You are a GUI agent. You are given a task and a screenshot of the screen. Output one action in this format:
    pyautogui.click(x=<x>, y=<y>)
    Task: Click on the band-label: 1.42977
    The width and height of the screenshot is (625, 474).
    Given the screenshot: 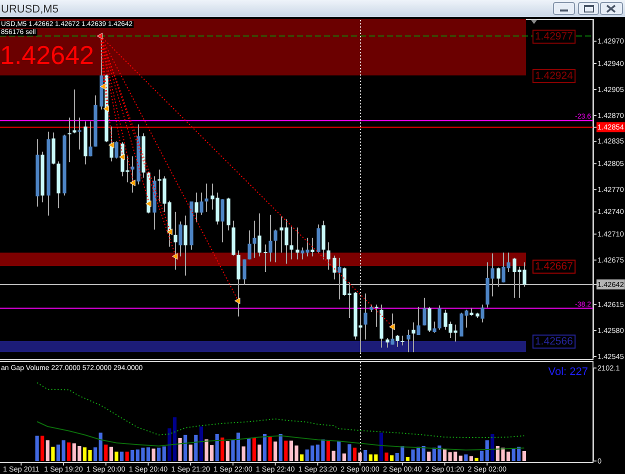 What is the action you would take?
    pyautogui.click(x=554, y=36)
    